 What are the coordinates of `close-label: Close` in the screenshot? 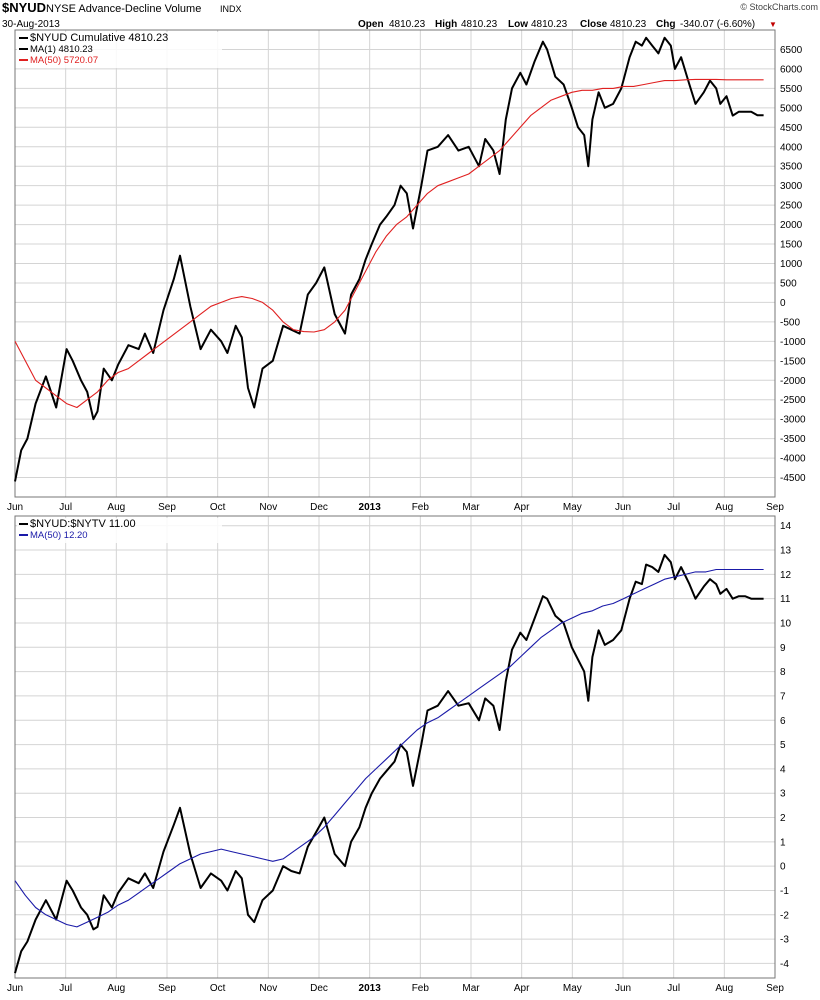 It's located at (594, 24).